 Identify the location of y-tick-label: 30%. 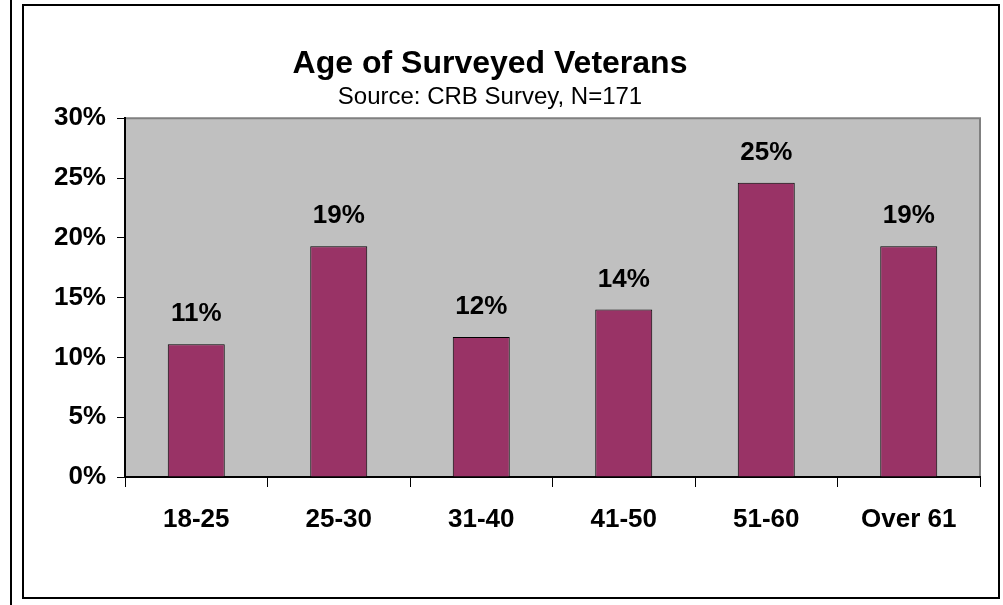
(79, 116).